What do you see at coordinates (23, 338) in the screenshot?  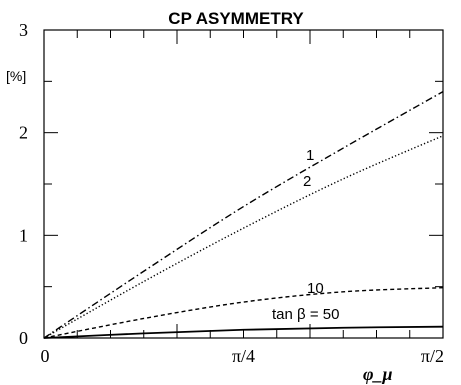 I see `y-tick-label: 0` at bounding box center [23, 338].